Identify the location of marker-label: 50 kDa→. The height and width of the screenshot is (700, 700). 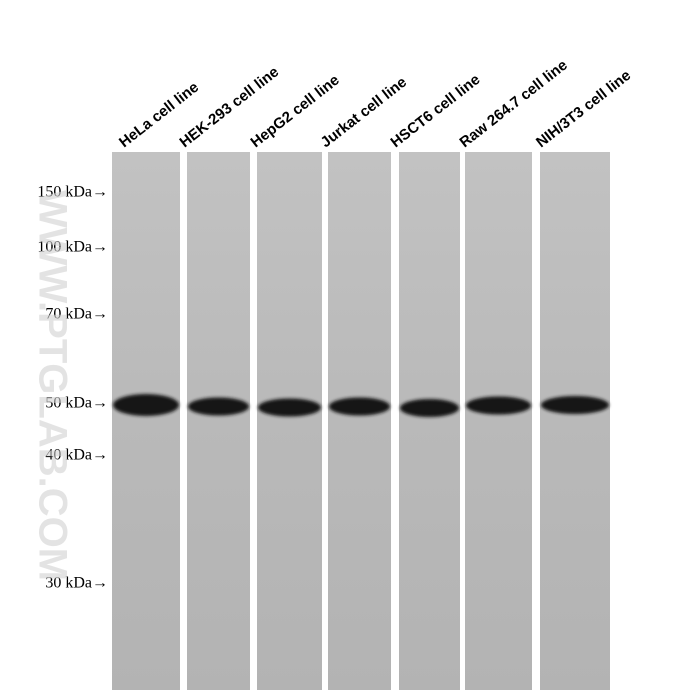
(76, 403).